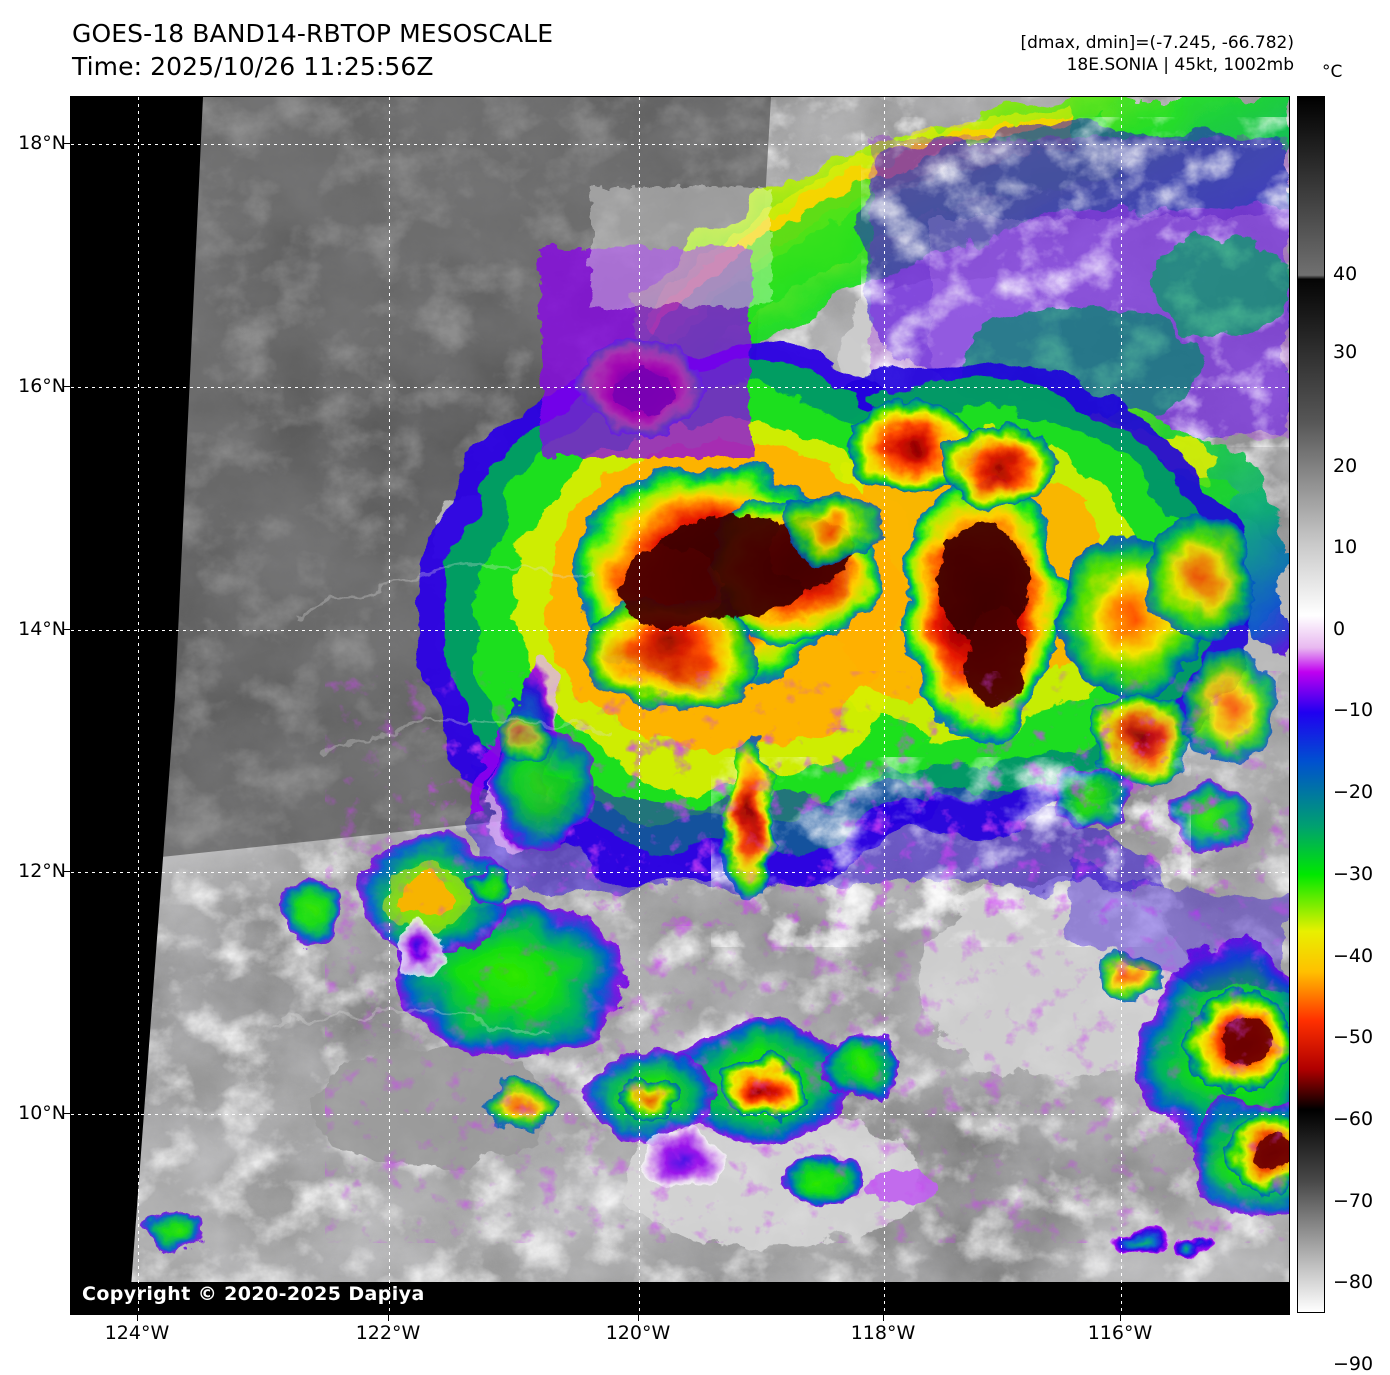 The height and width of the screenshot is (1375, 1390). What do you see at coordinates (42, 143) in the screenshot?
I see `lat-tick-label-0: 18°N` at bounding box center [42, 143].